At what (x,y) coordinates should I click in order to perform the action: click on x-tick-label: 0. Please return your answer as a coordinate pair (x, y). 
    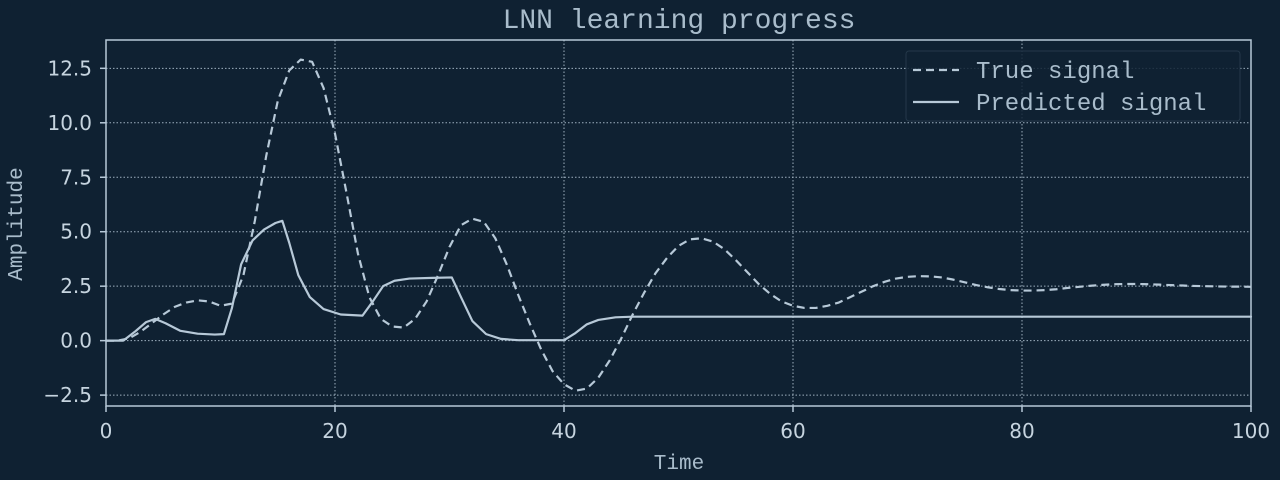
    Looking at the image, I should click on (106, 431).